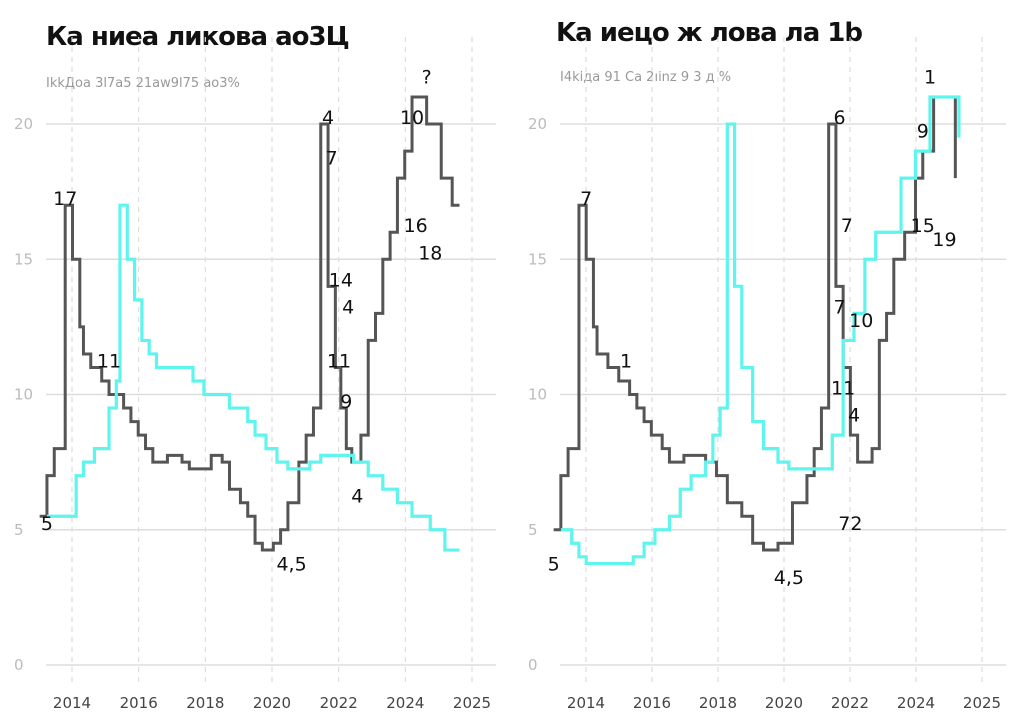 Image resolution: width=1024 pixels, height=723 pixels. I want to click on chart-2-subtitle: I4kiдa 91 Сa 2ıinz 9 3 д %, so click(646, 77).